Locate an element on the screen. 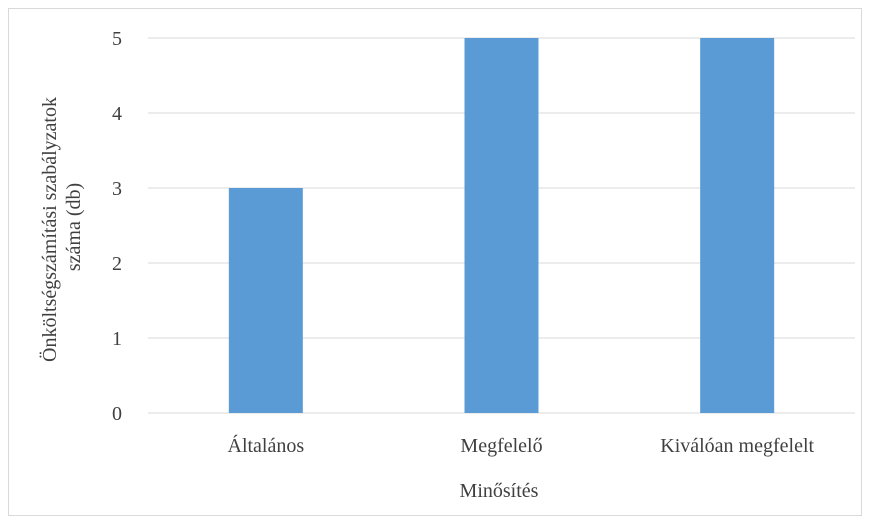 The image size is (871, 524). x-tick-label: Kiválóan megfelelt is located at coordinates (737, 446).